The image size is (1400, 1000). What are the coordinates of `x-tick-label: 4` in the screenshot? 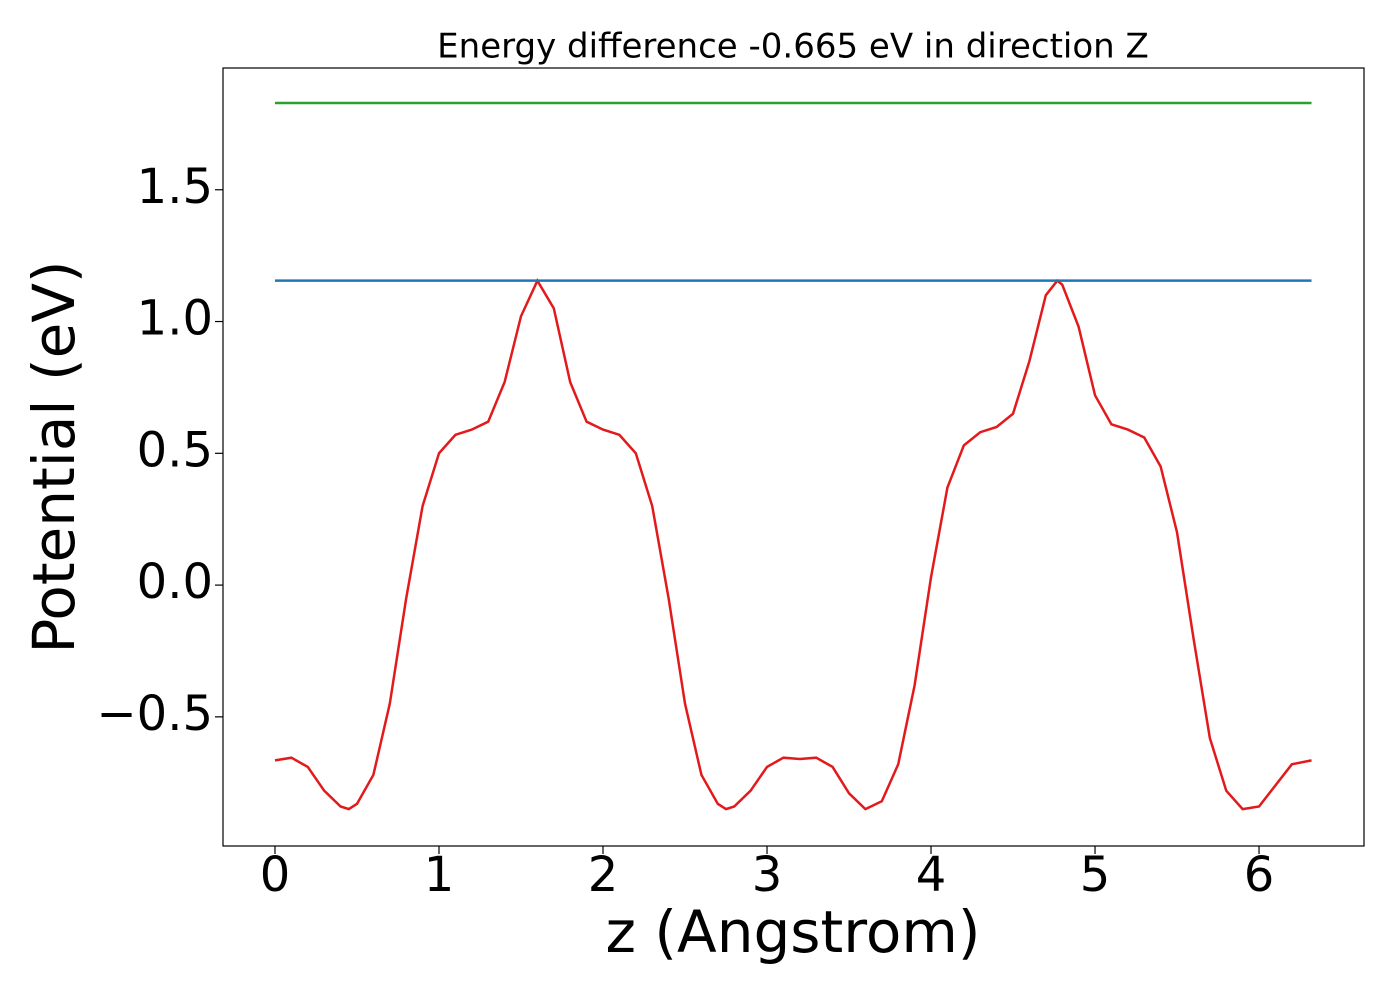 It's located at (931, 875).